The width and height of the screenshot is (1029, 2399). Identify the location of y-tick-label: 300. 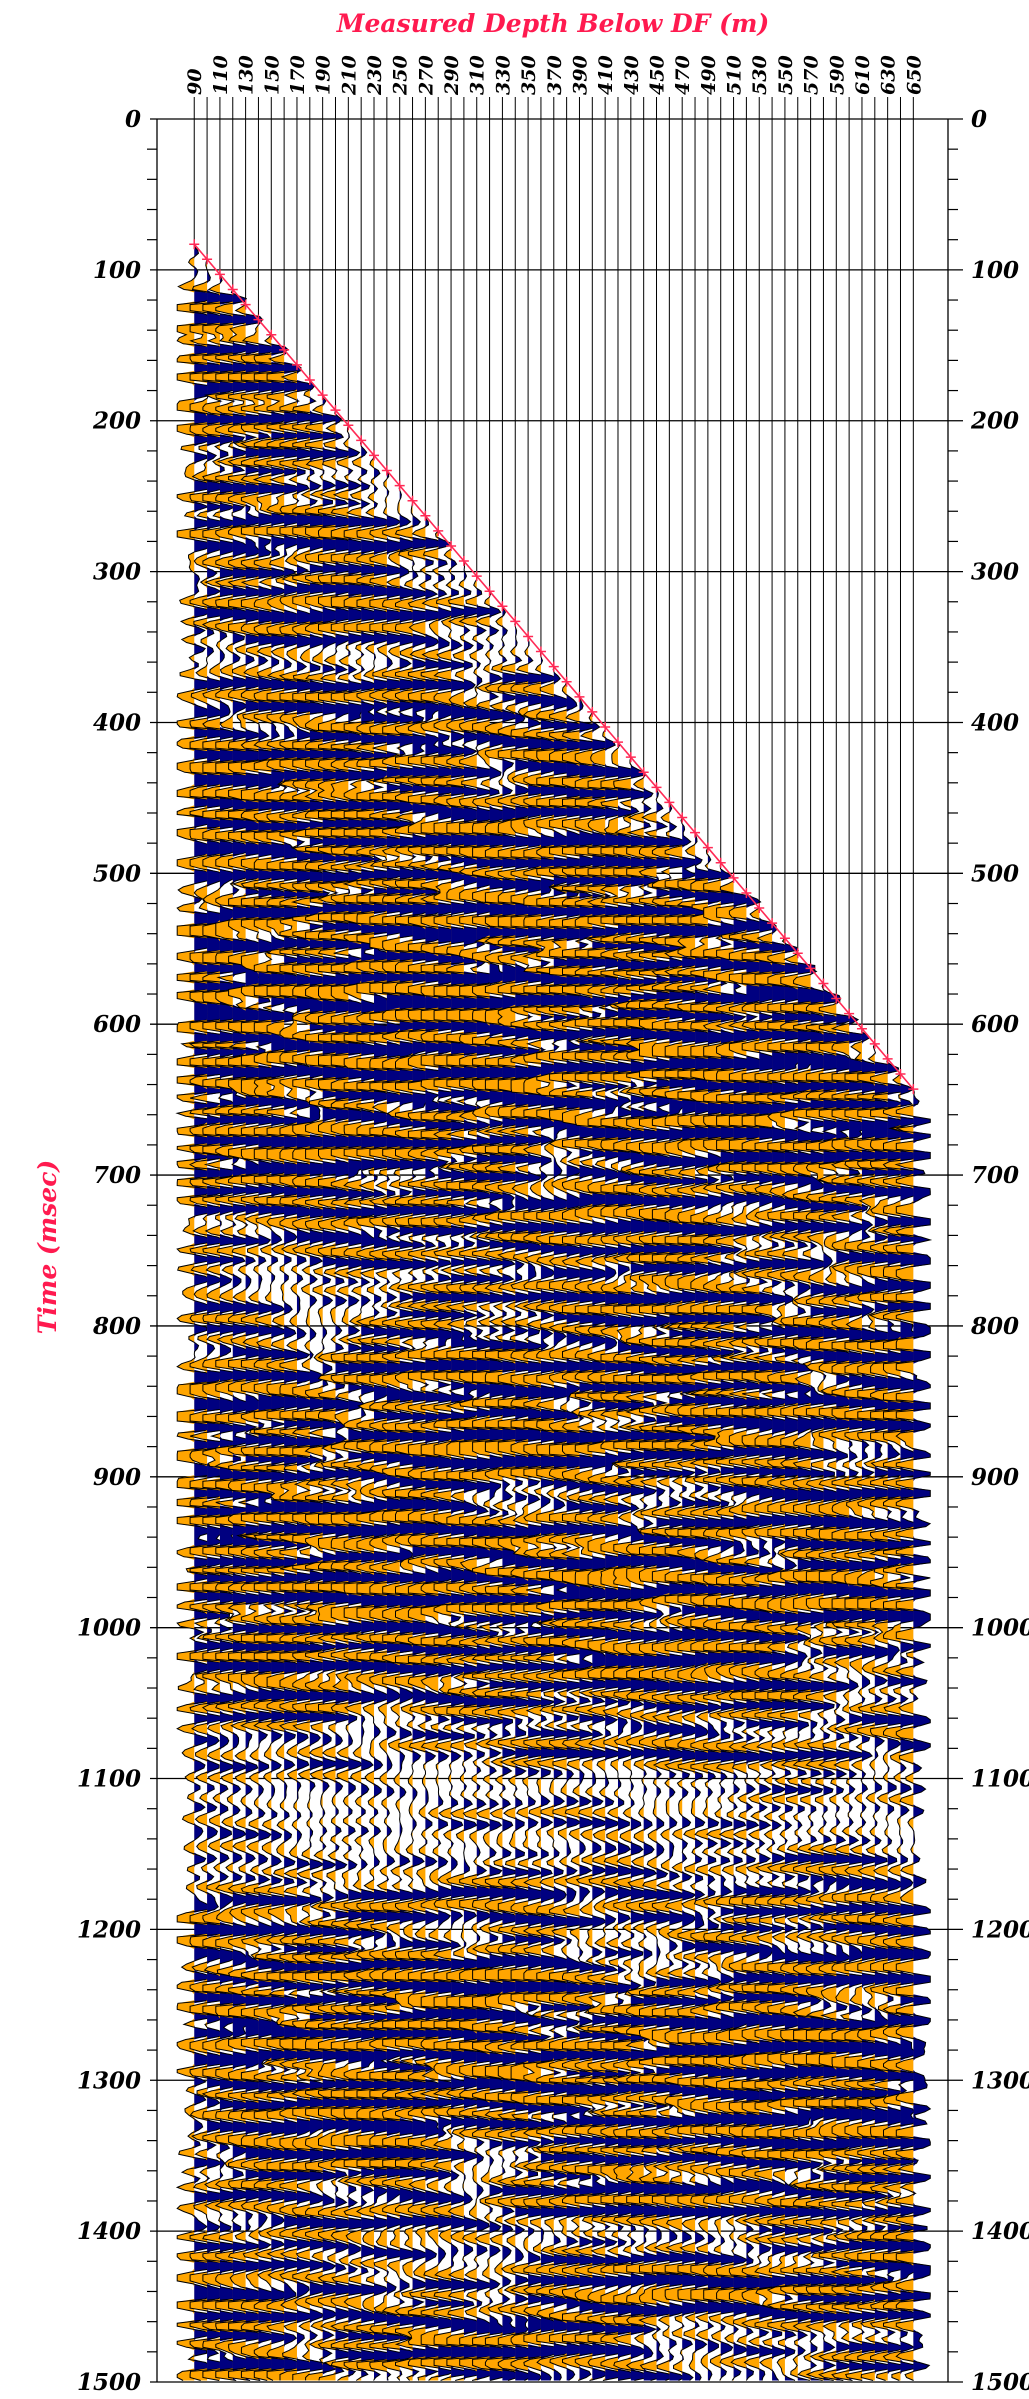
(117, 572).